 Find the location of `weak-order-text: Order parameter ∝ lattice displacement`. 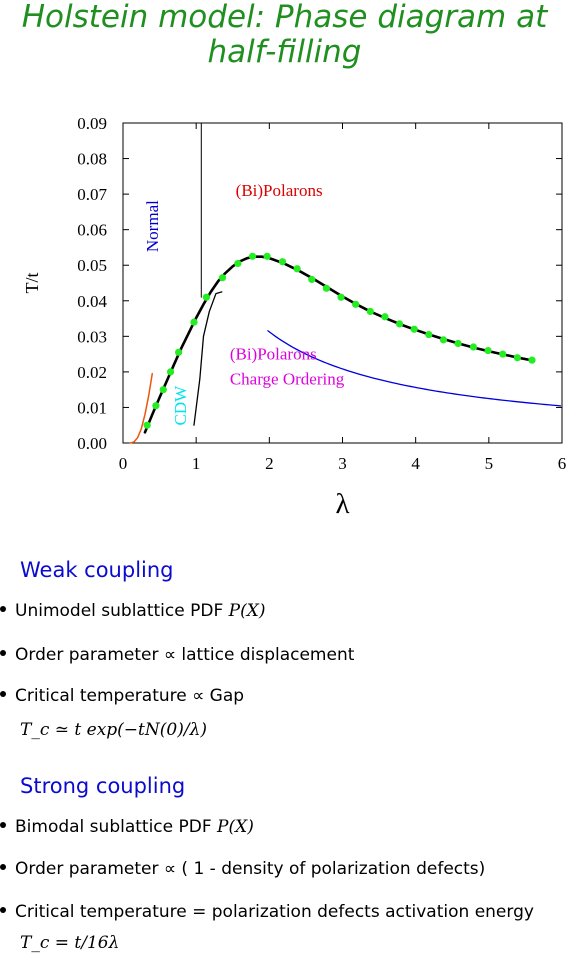

weak-order-text: Order parameter ∝ lattice displacement is located at coordinates (185, 655).